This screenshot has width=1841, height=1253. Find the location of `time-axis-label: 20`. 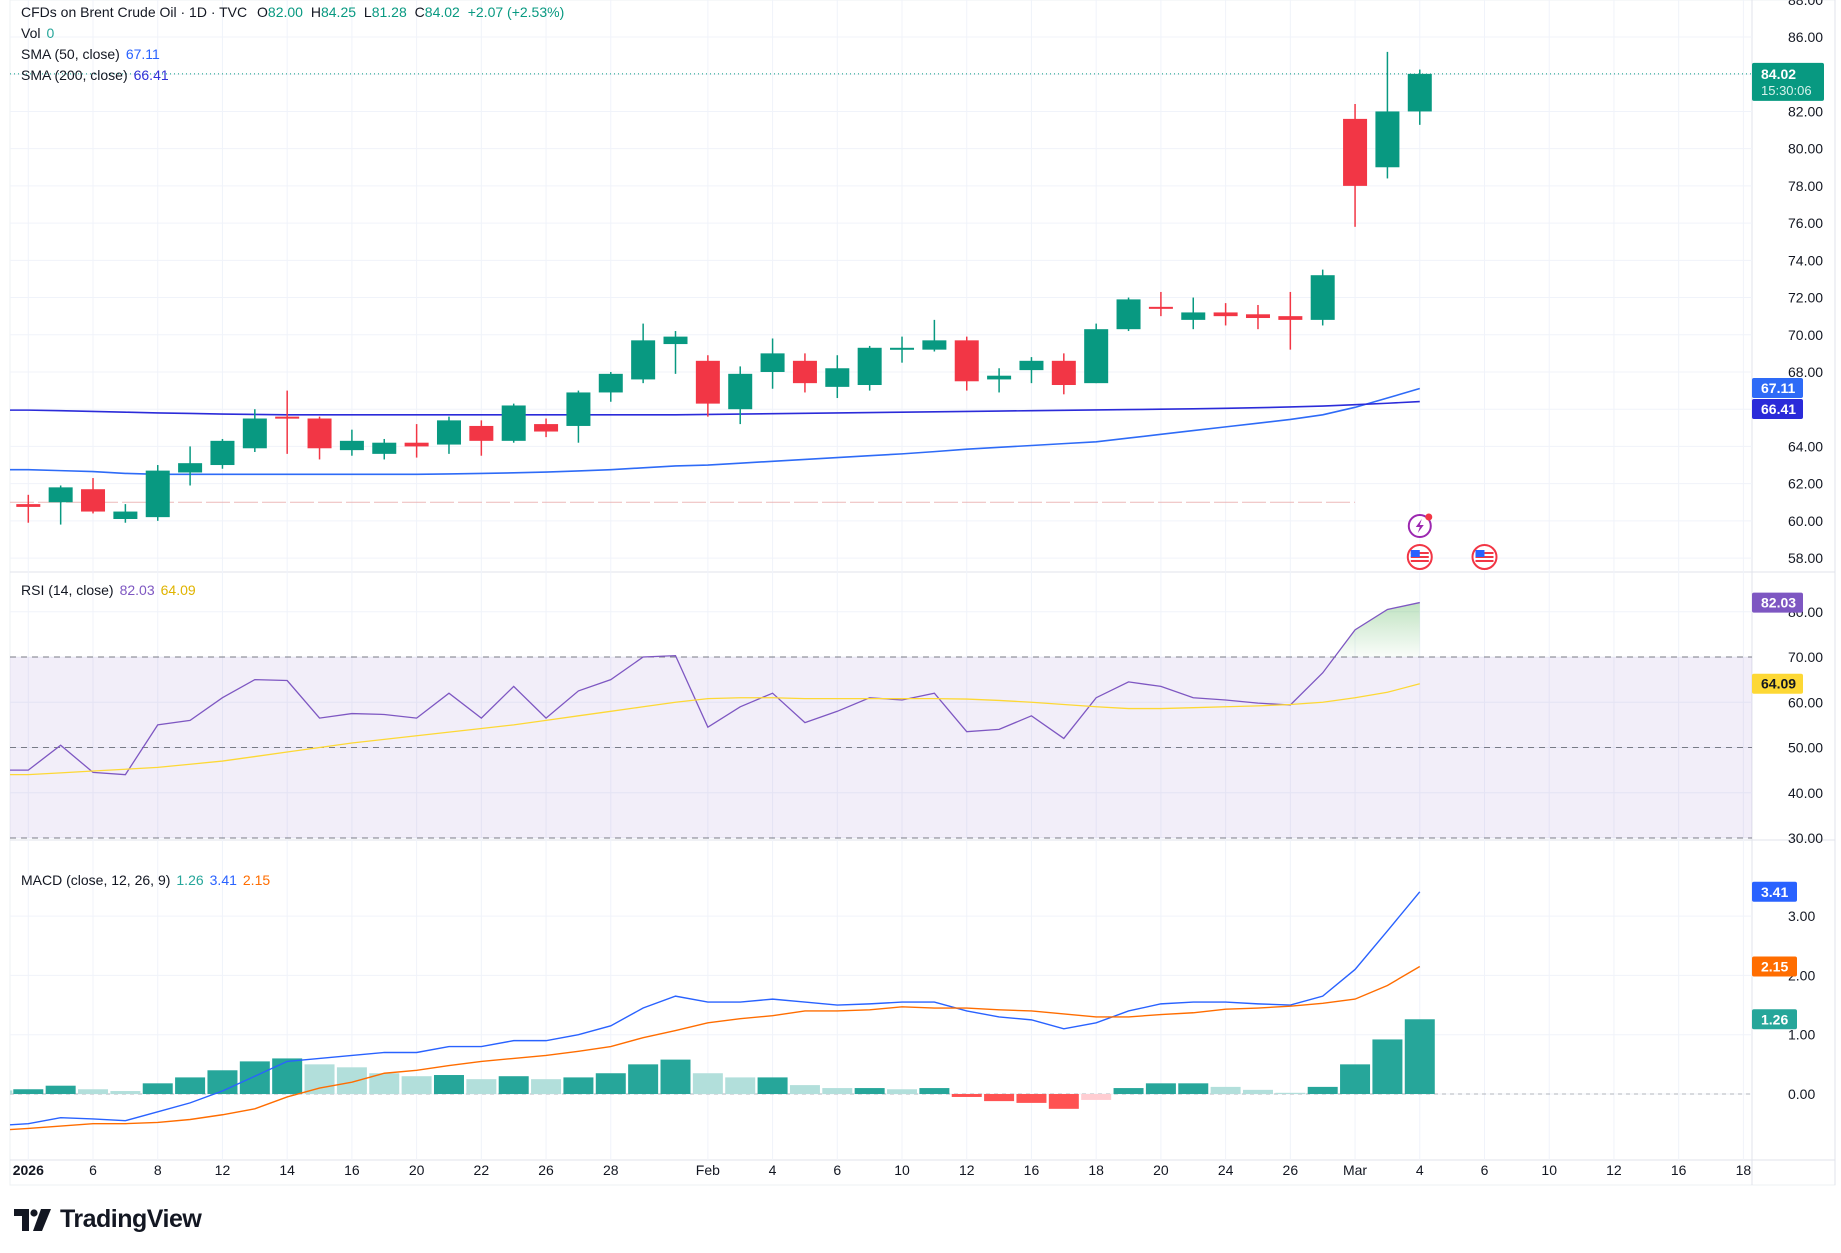

time-axis-label: 20 is located at coordinates (1161, 1170).